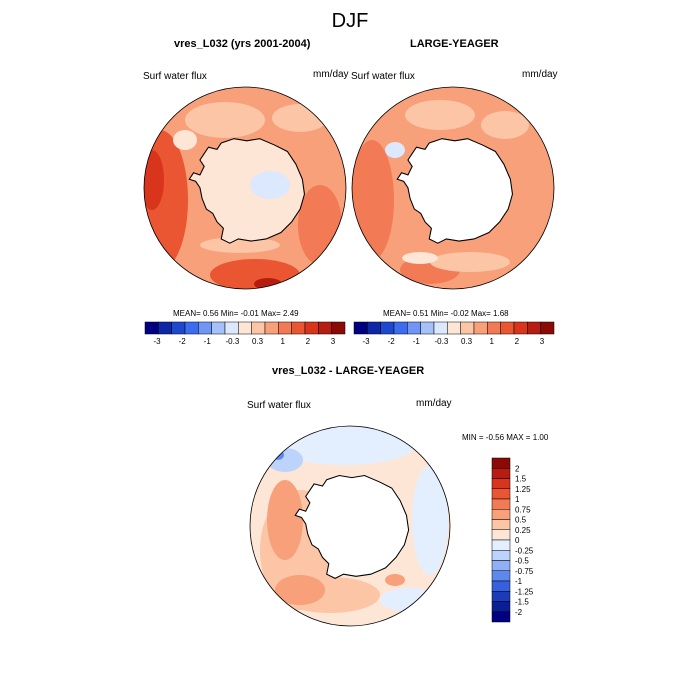 This screenshot has width=700, height=700. What do you see at coordinates (524, 571) in the screenshot?
I see `colorbar-label: -0.75` at bounding box center [524, 571].